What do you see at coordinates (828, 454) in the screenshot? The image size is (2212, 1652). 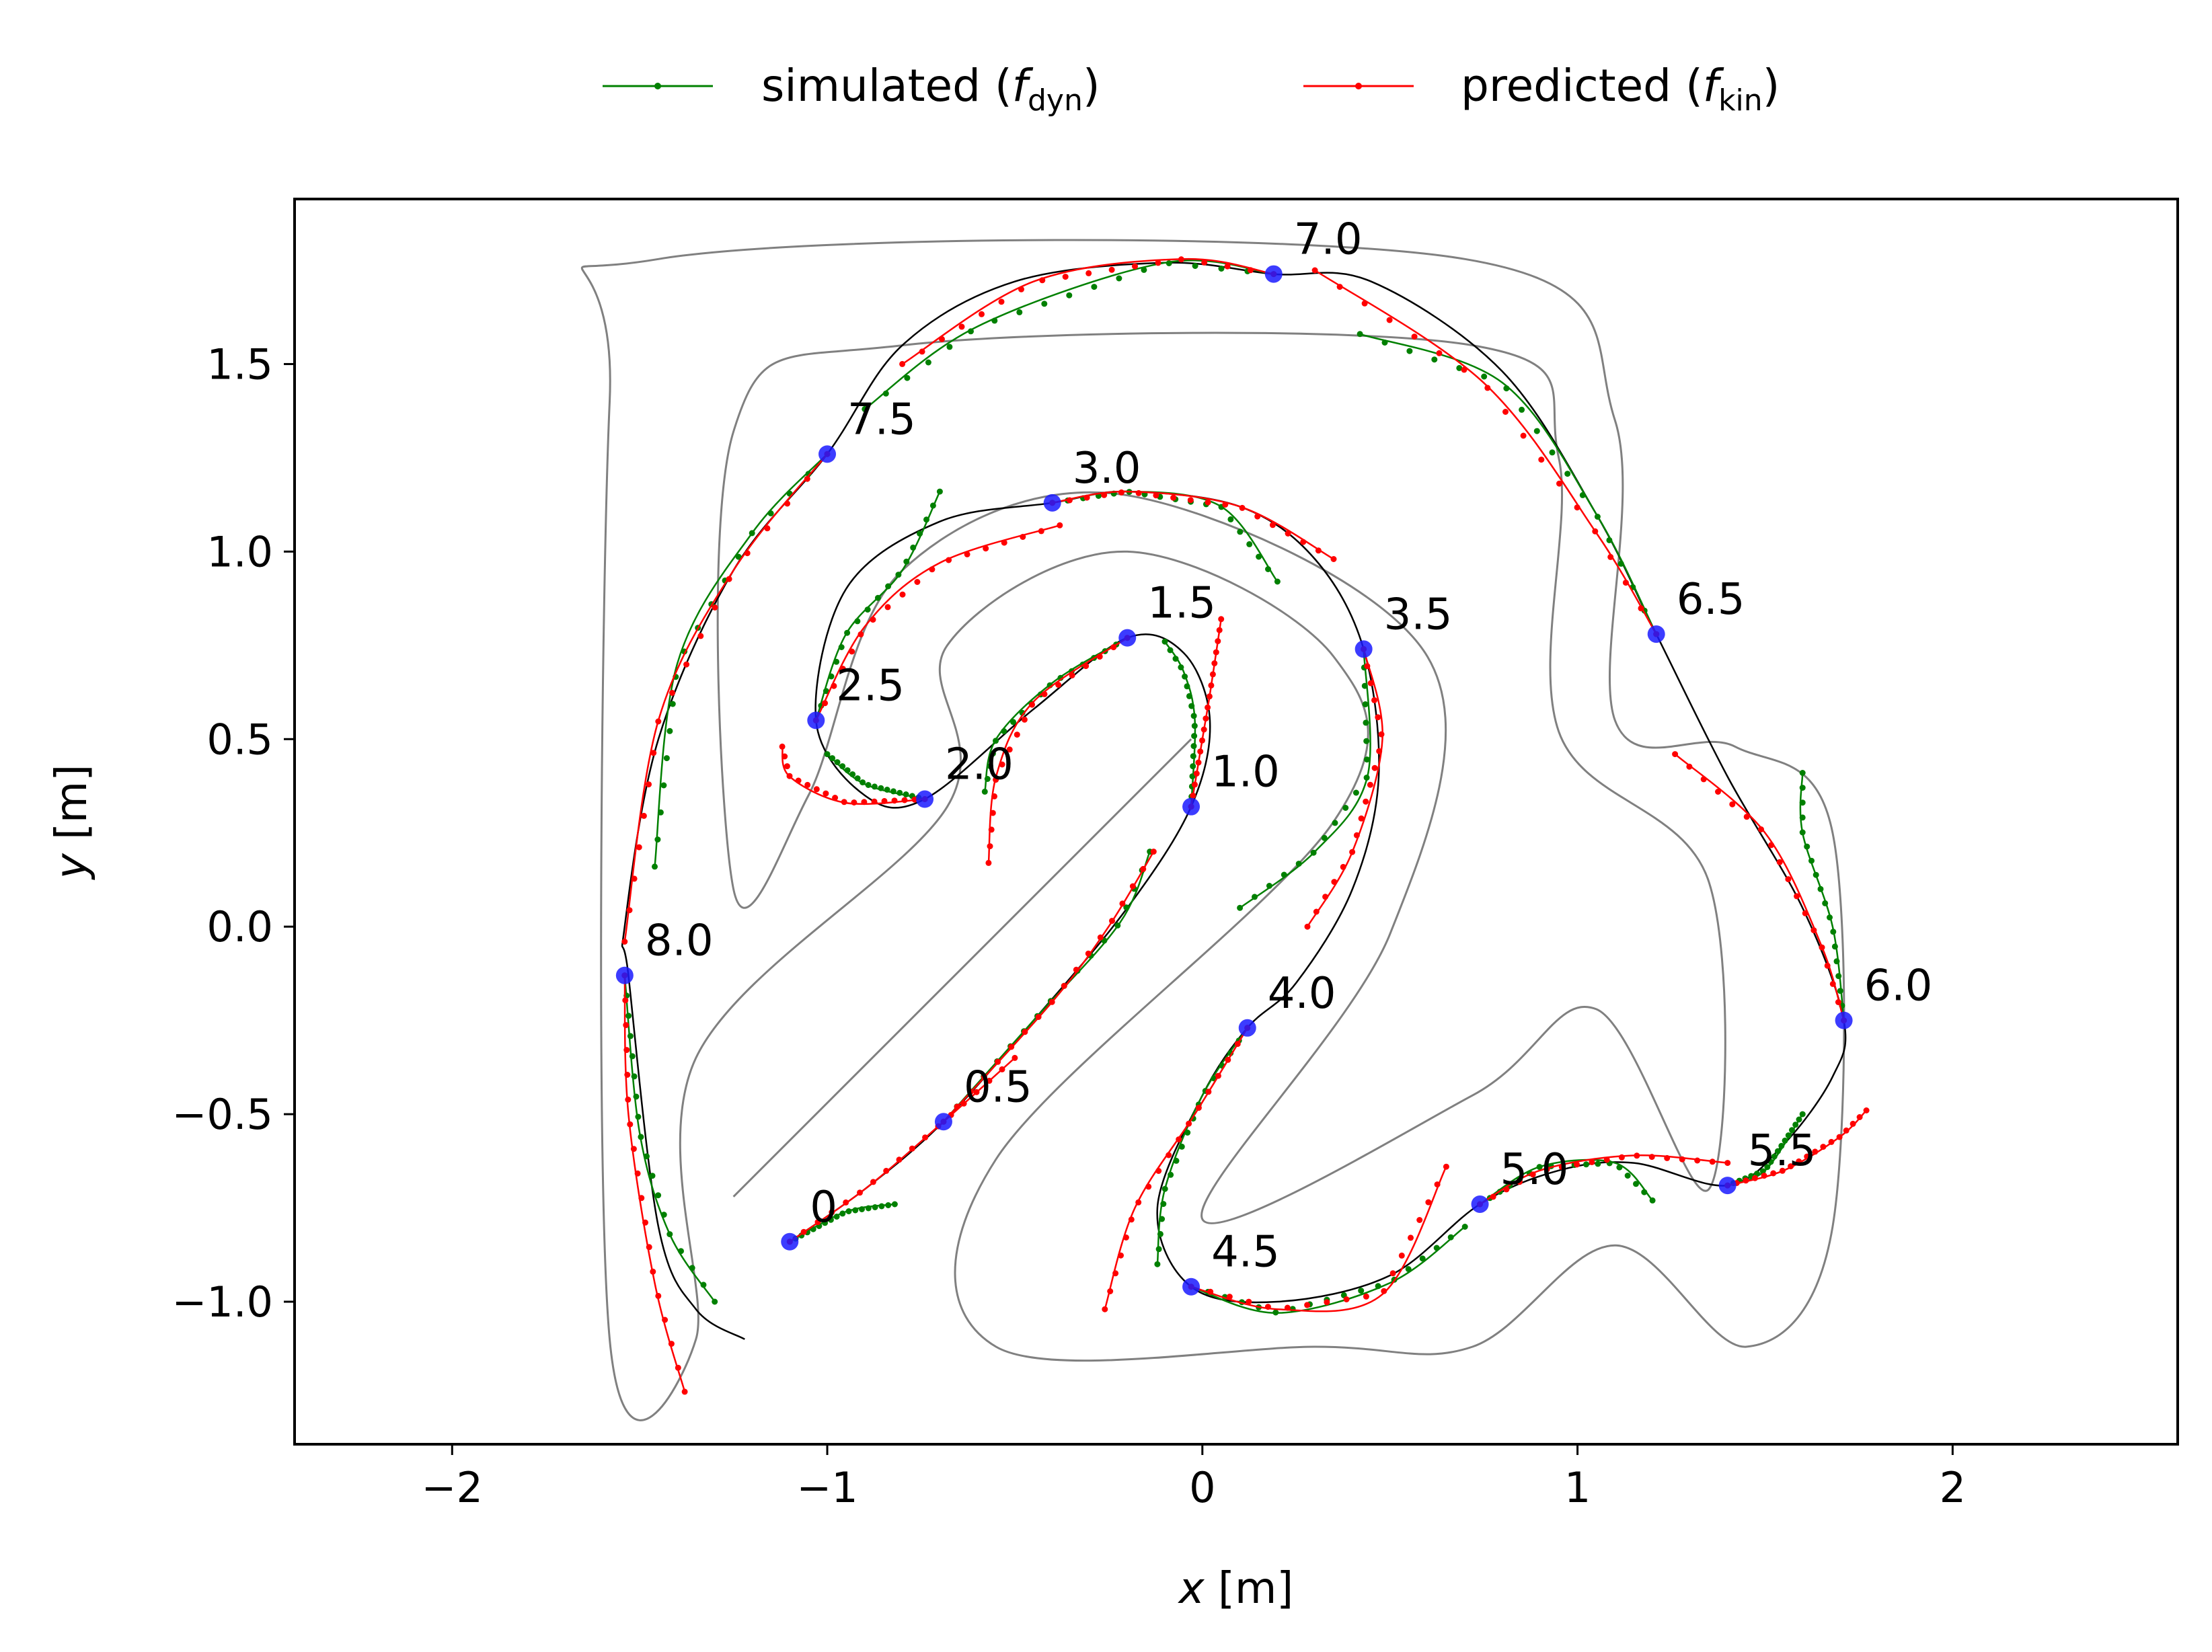 I see `time-marker-point` at bounding box center [828, 454].